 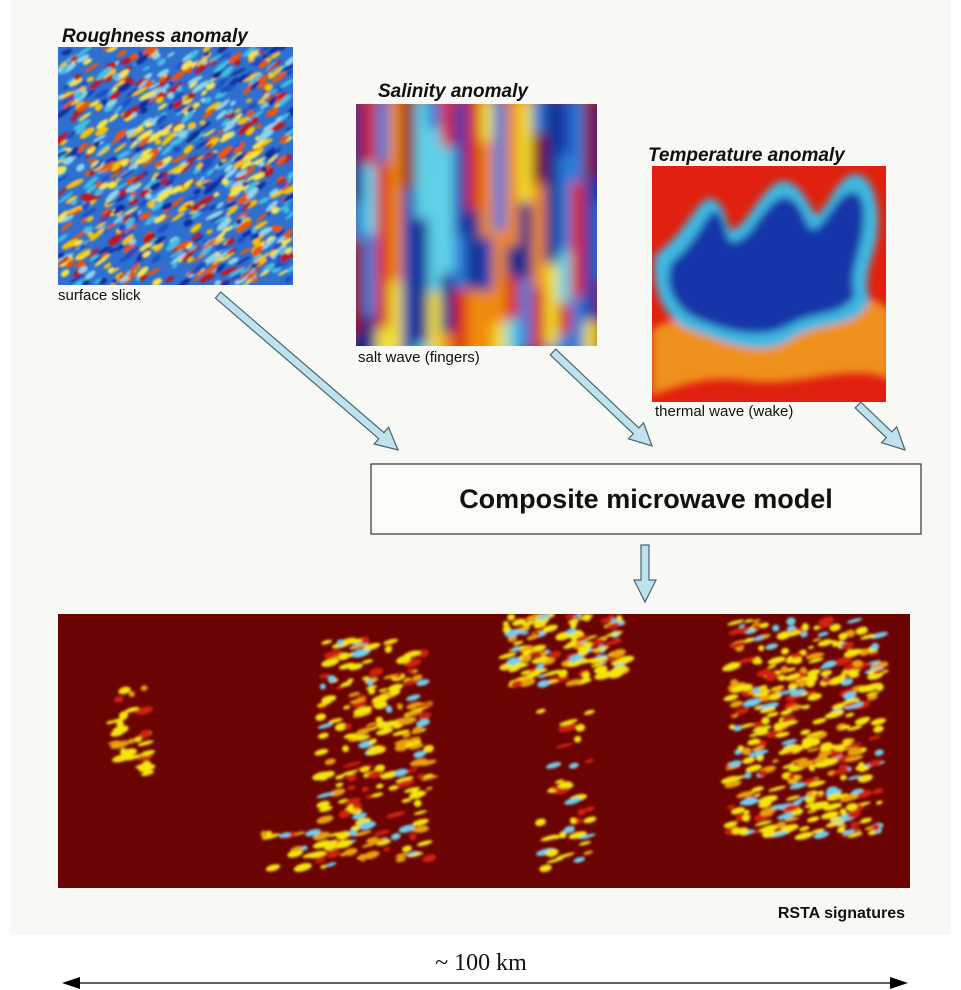 What do you see at coordinates (175, 166) in the screenshot?
I see `roughness-image` at bounding box center [175, 166].